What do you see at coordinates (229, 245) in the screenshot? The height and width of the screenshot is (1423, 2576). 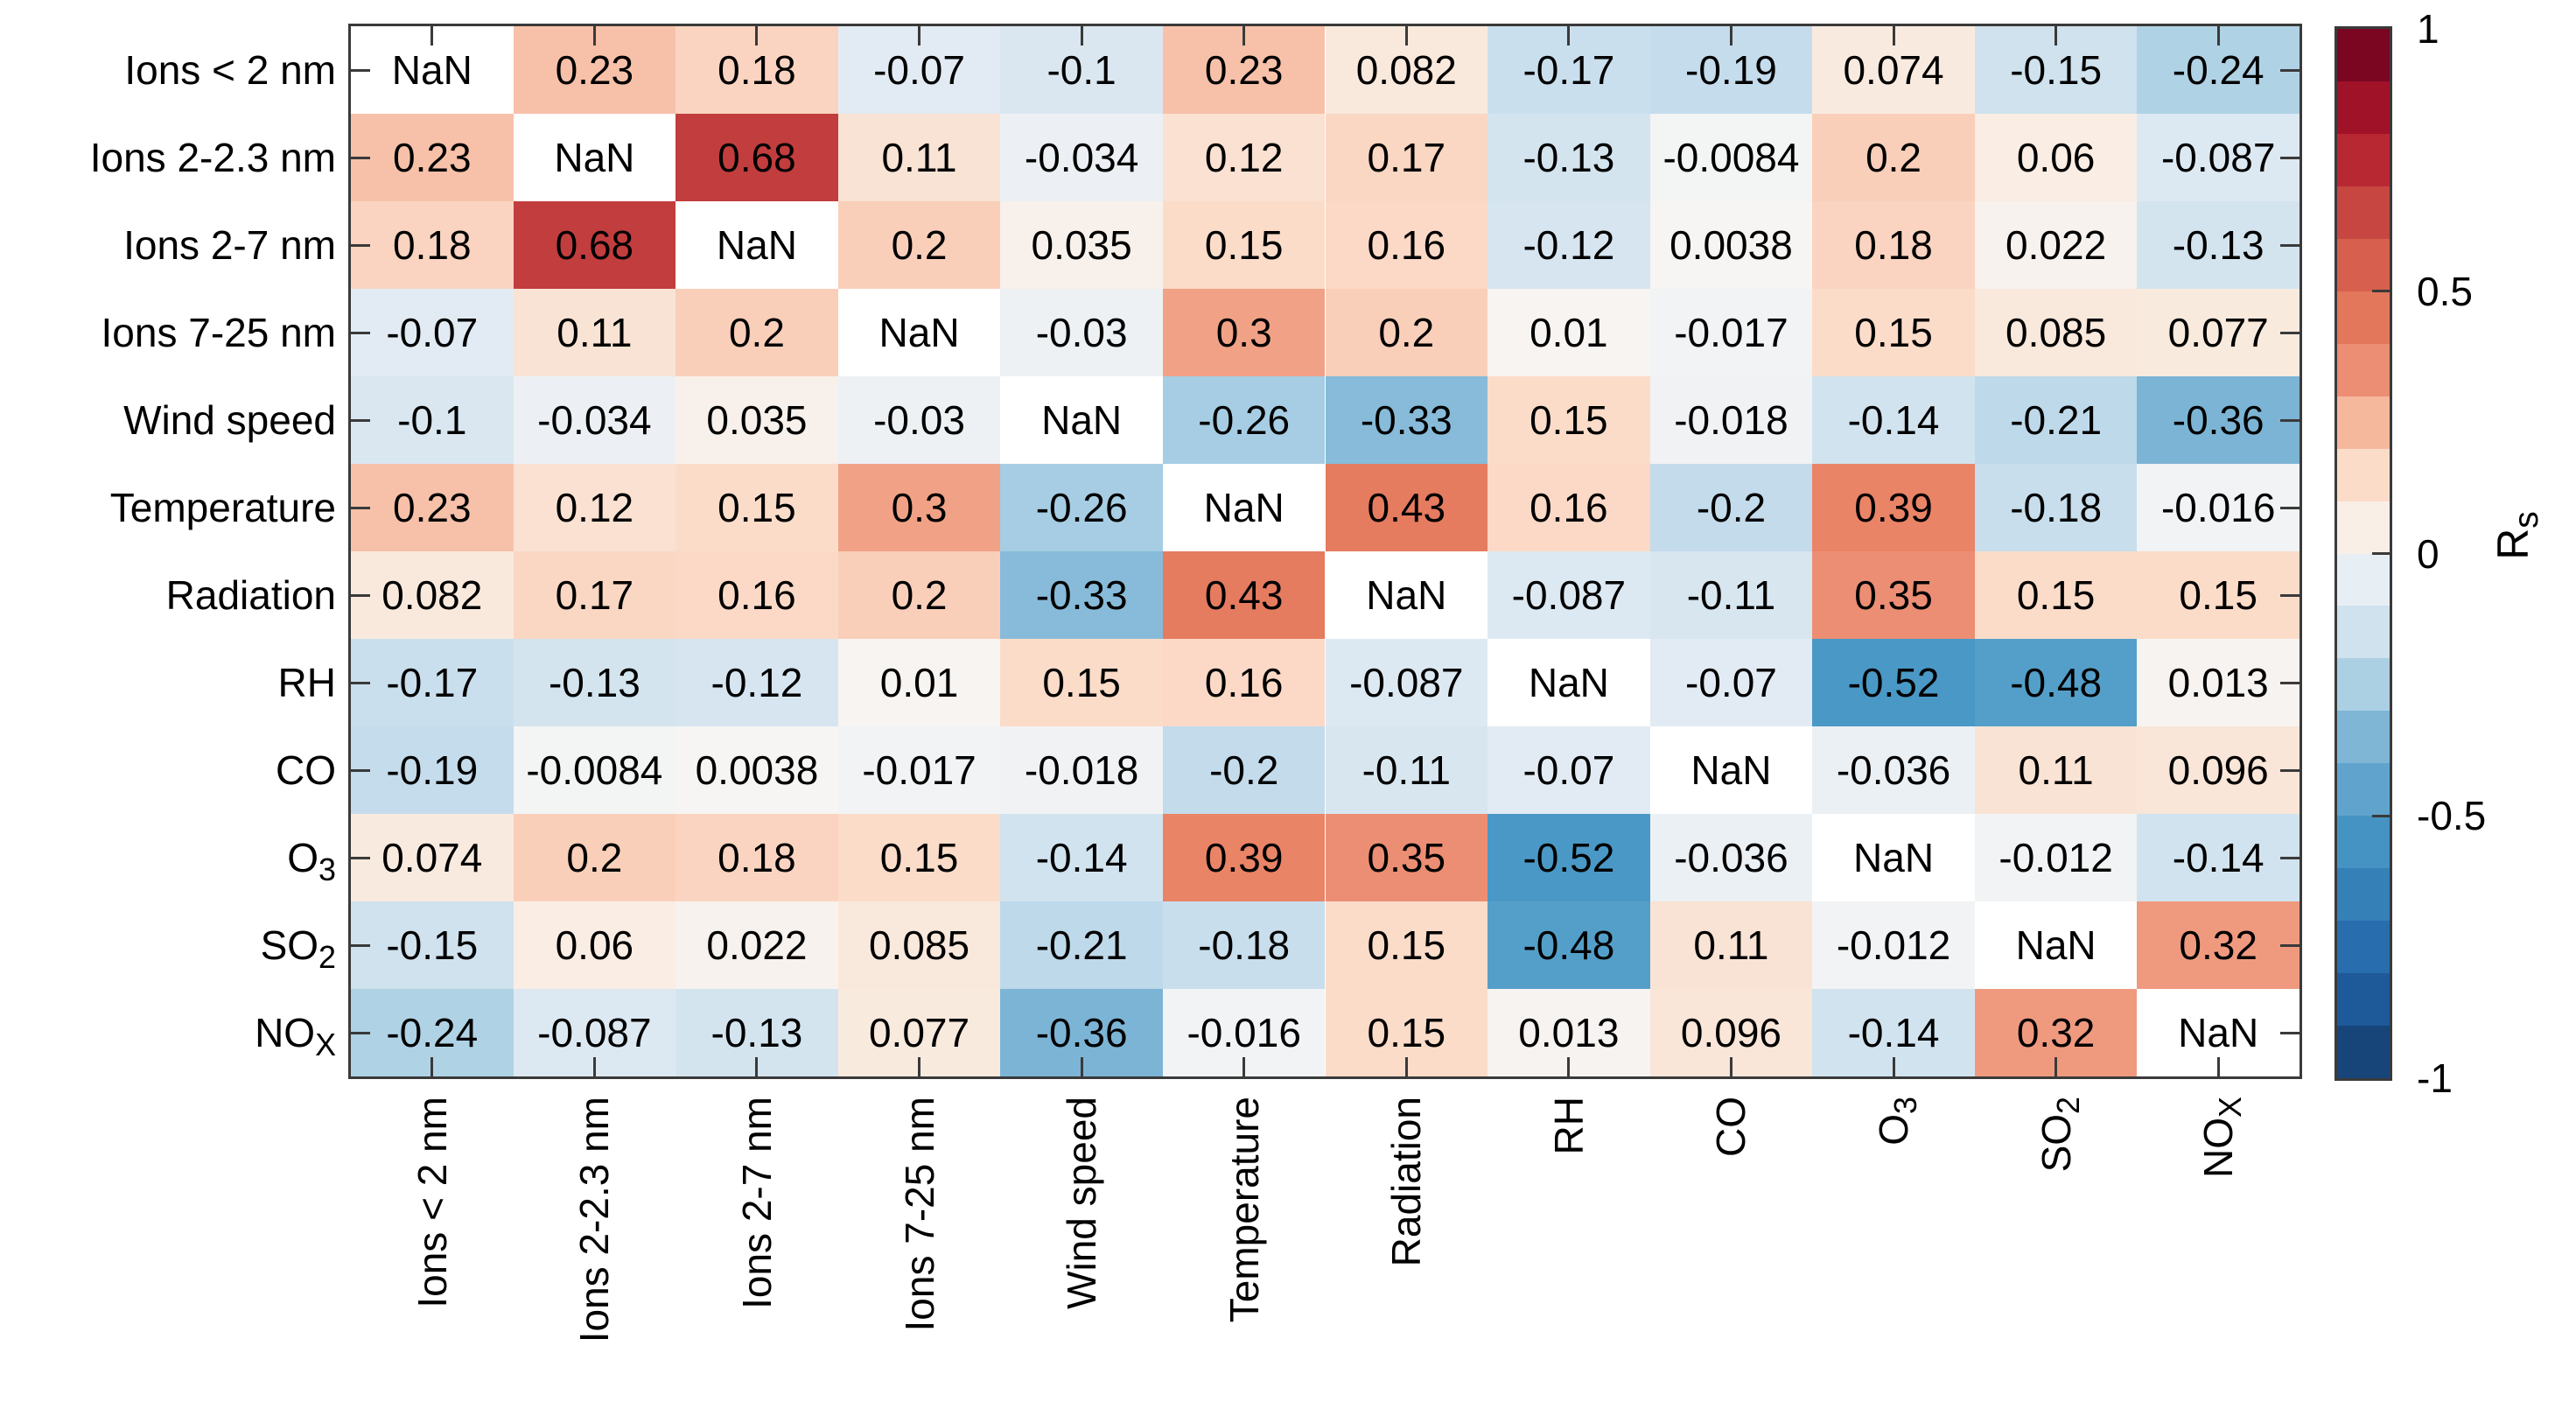 I see `y-tick-label: Ions 2-7 nm` at bounding box center [229, 245].